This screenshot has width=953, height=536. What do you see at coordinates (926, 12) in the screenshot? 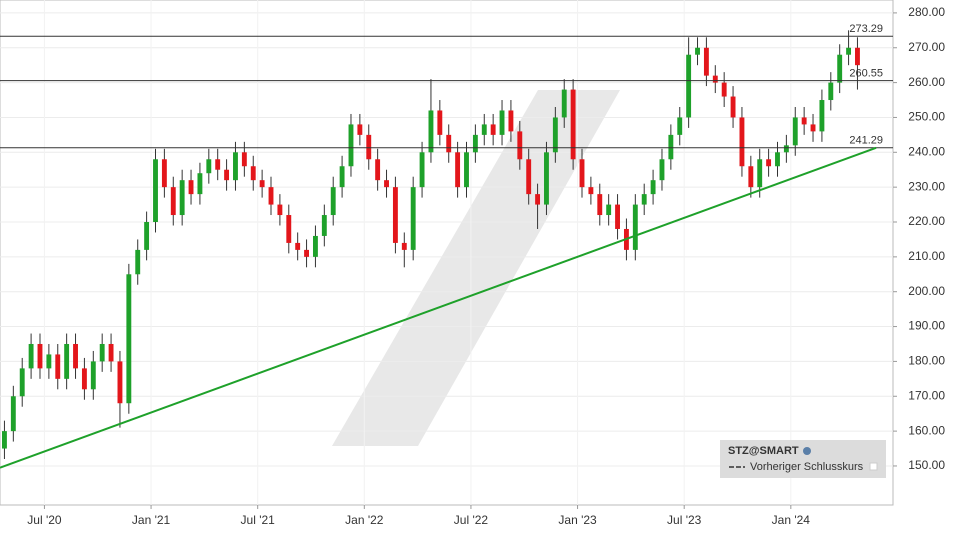
I see `y-tick-label: 280.00` at bounding box center [926, 12].